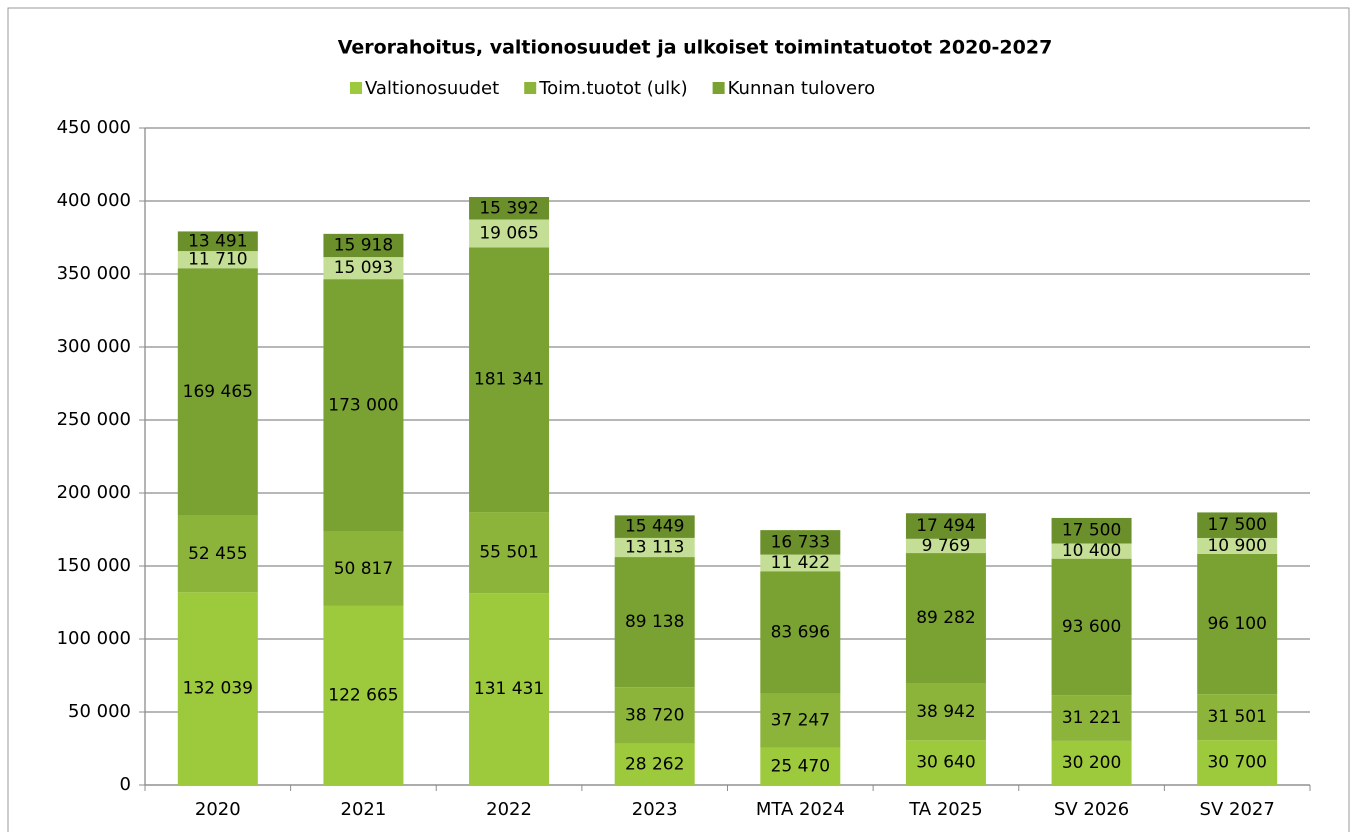  I want to click on data-label: 25 470, so click(800, 766).